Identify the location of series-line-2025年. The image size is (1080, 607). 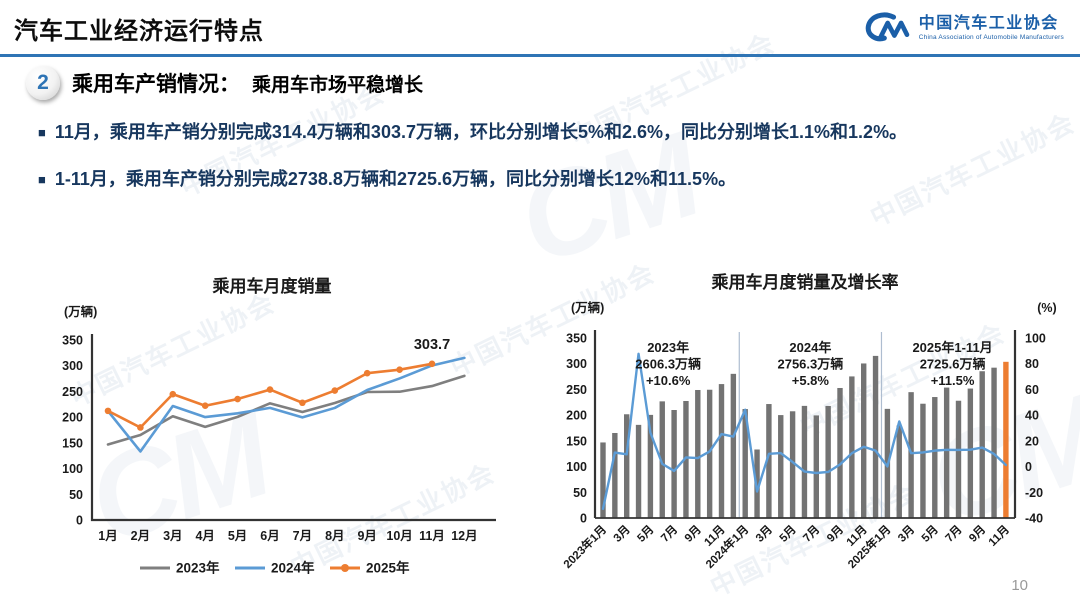
(270, 395).